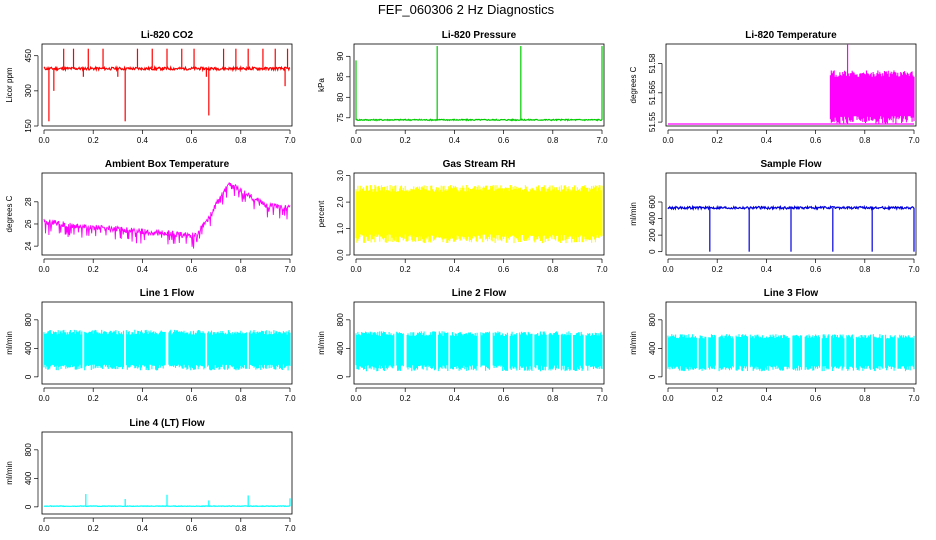  Describe the element at coordinates (791, 228) in the screenshot. I see `series-sample_flow` at that location.